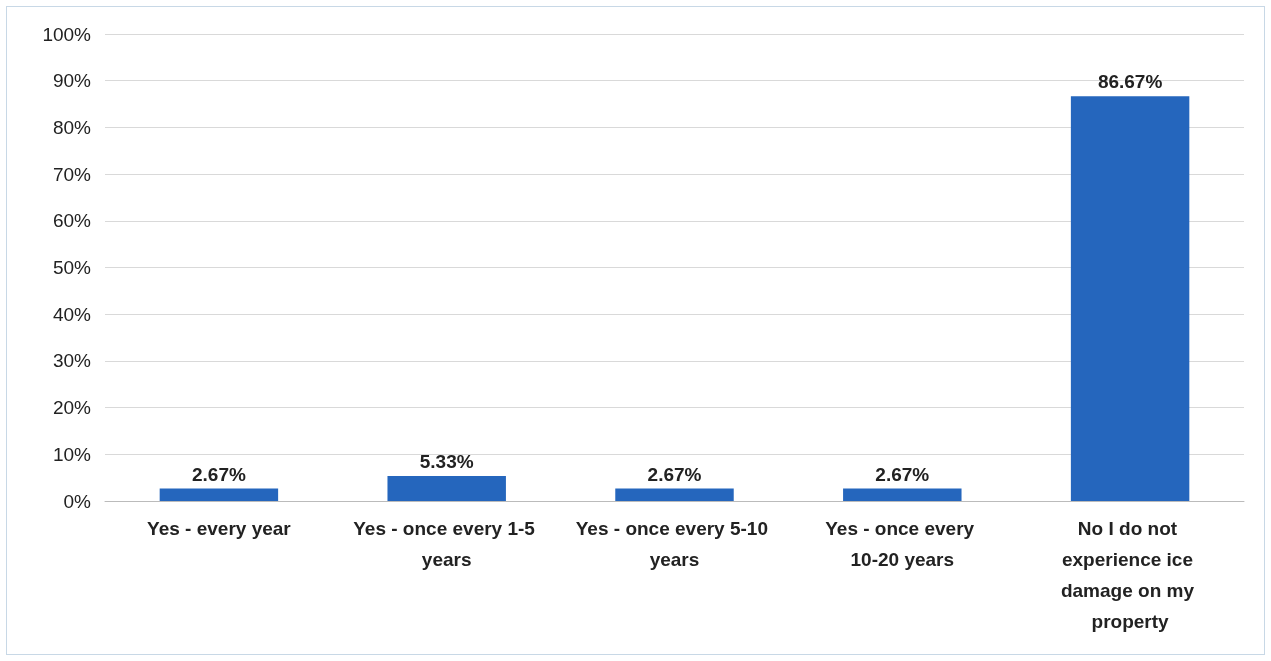 This screenshot has height=661, width=1271. Describe the element at coordinates (674, 544) in the screenshot. I see `x-tick-label: Yes - once every 5-10 years` at that location.